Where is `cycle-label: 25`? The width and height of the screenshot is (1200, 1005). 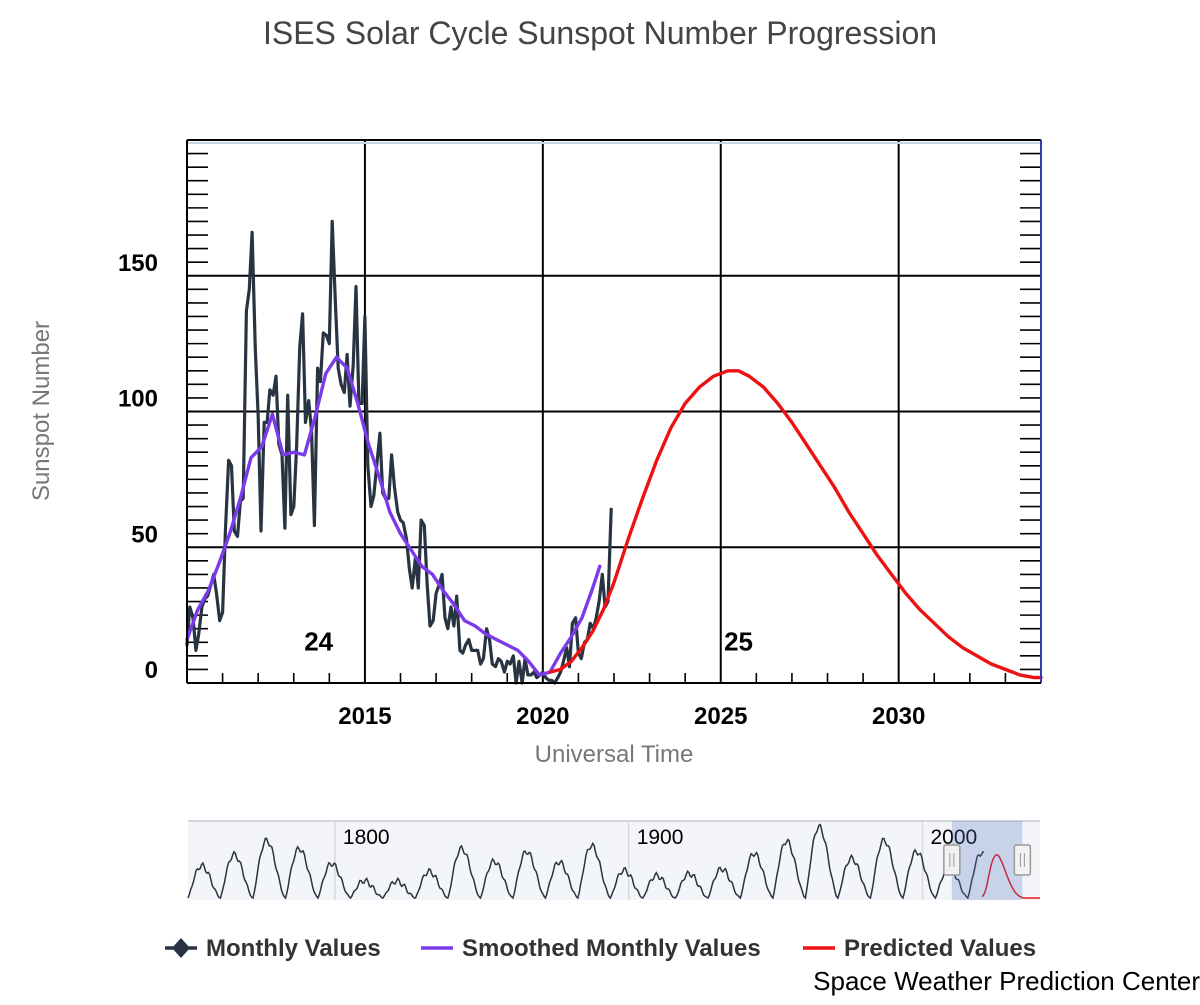
cycle-label: 25 is located at coordinates (738, 641).